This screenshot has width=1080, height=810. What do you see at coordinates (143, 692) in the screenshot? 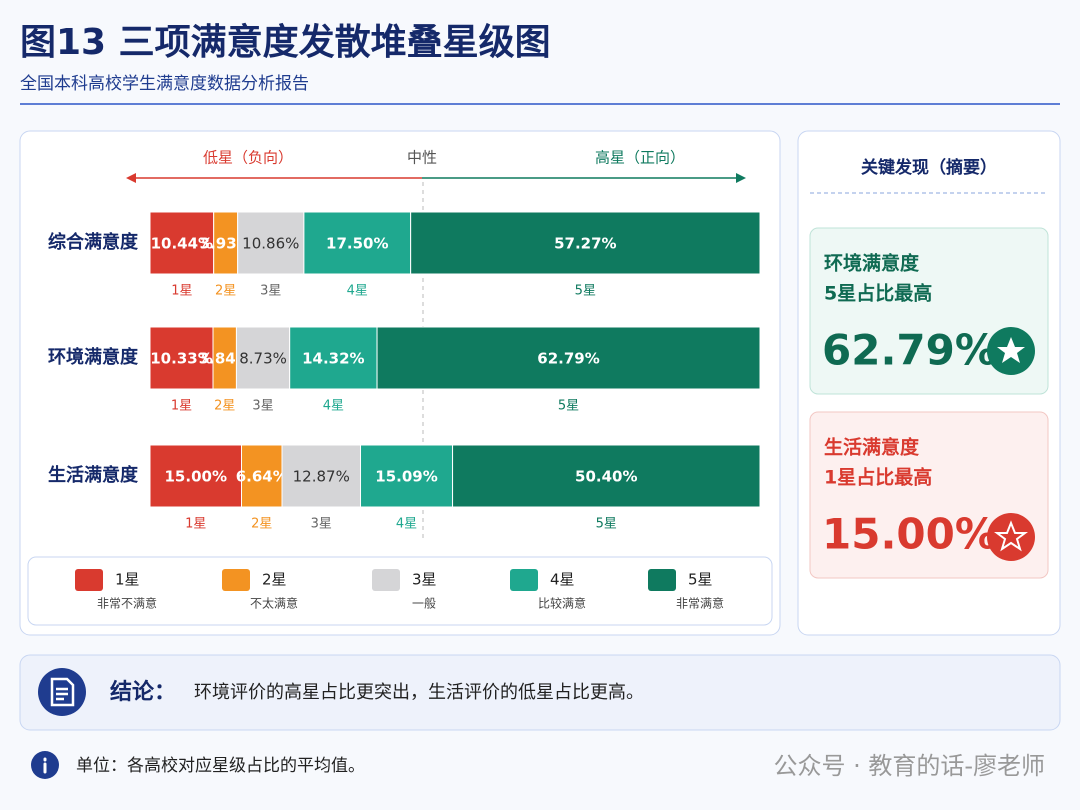
I see `conclusion-label: 结论：` at bounding box center [143, 692].